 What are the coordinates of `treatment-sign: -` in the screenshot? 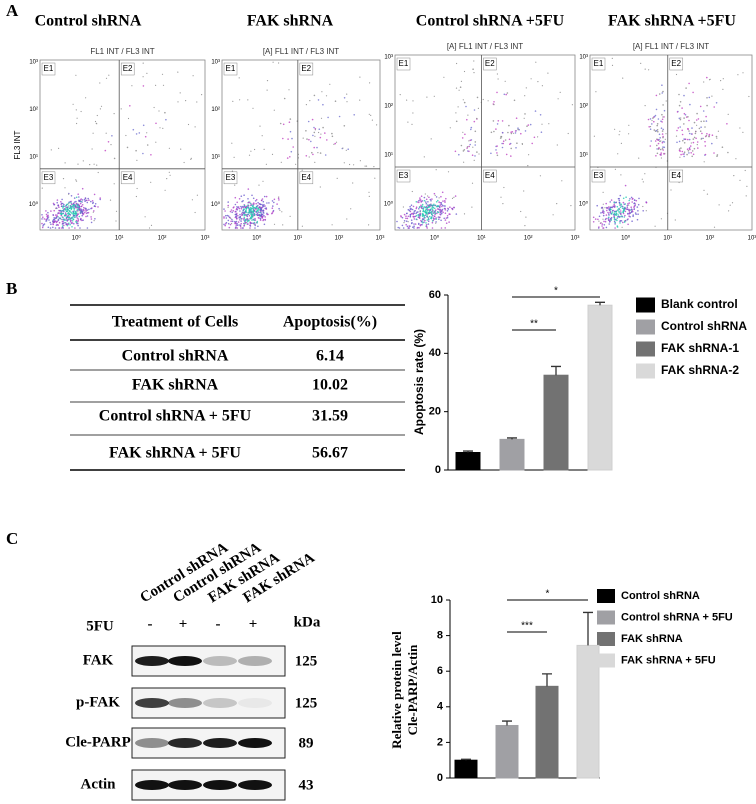 It's located at (150, 624).